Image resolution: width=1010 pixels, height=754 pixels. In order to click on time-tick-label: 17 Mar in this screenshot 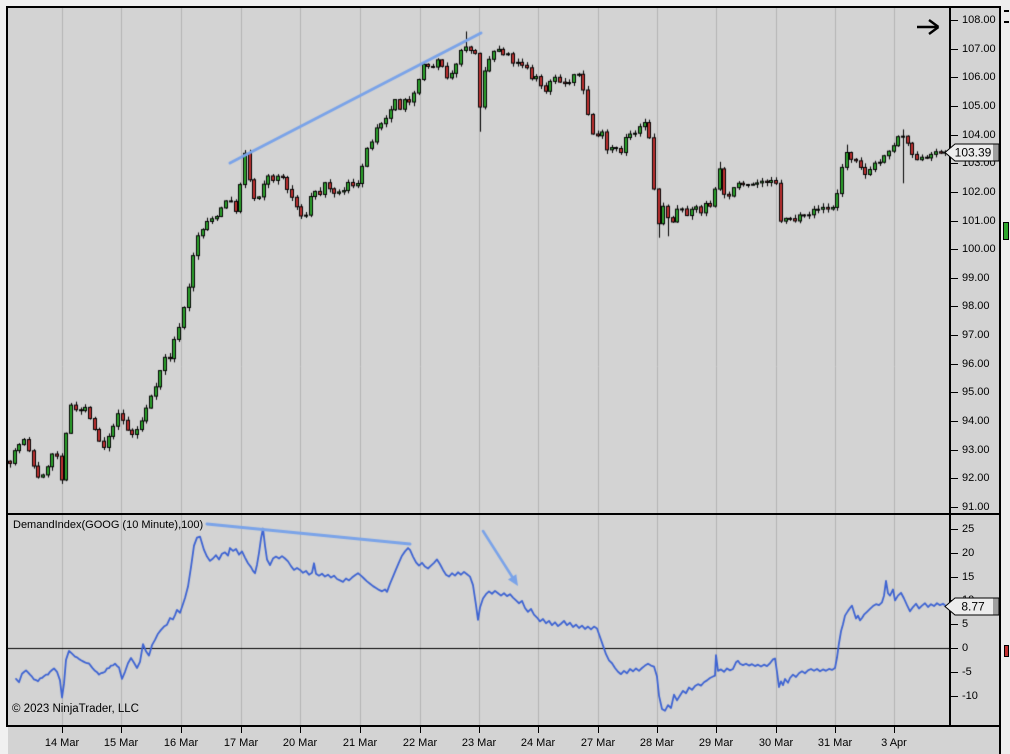, I will do `click(241, 743)`.